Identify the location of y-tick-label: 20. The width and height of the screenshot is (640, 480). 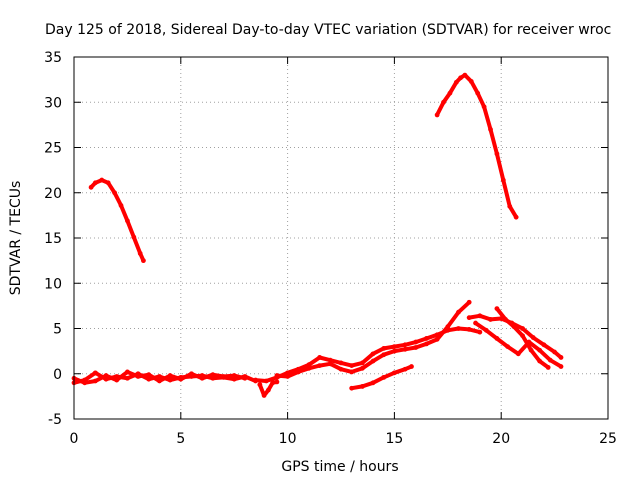
(53, 194).